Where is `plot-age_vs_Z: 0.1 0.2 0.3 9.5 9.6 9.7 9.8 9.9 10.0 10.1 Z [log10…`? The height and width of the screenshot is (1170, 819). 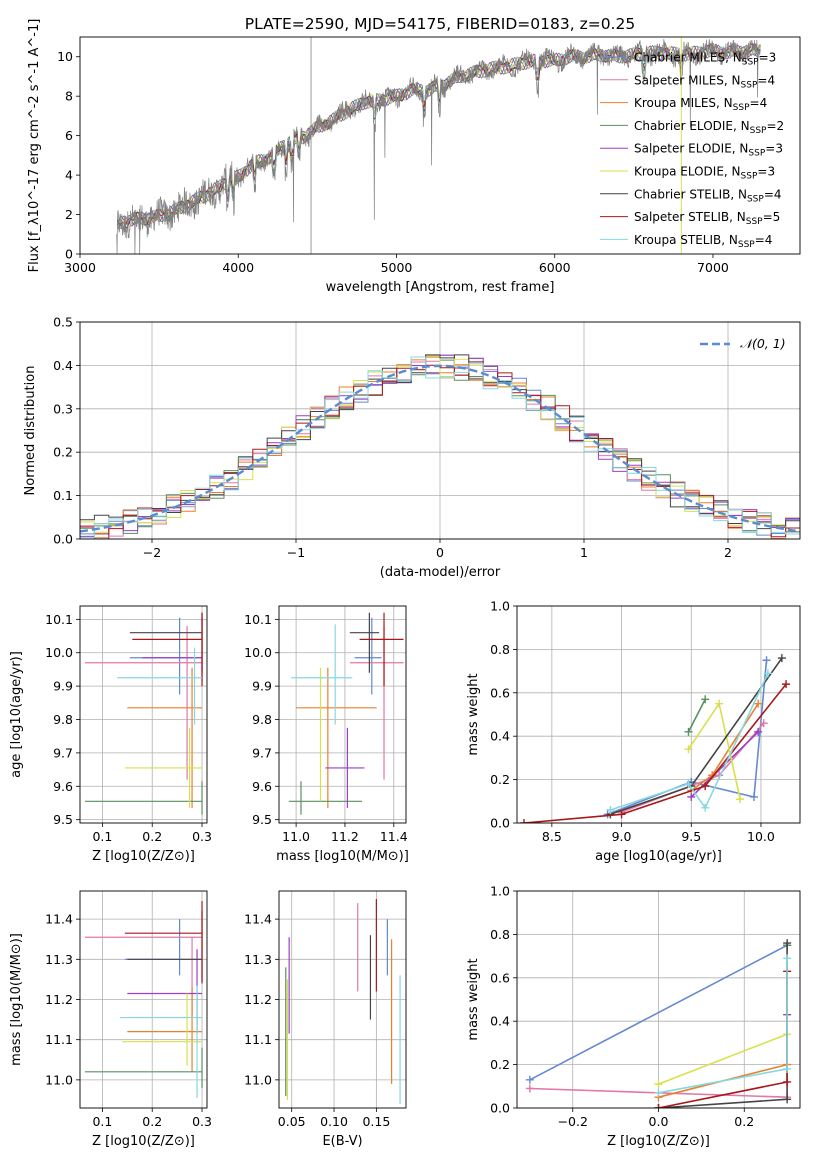 plot-age_vs_Z: 0.1 0.2 0.3 9.5 9.6 9.7 9.8 9.9 10.0 10.1 Z [log10… is located at coordinates (110, 734).